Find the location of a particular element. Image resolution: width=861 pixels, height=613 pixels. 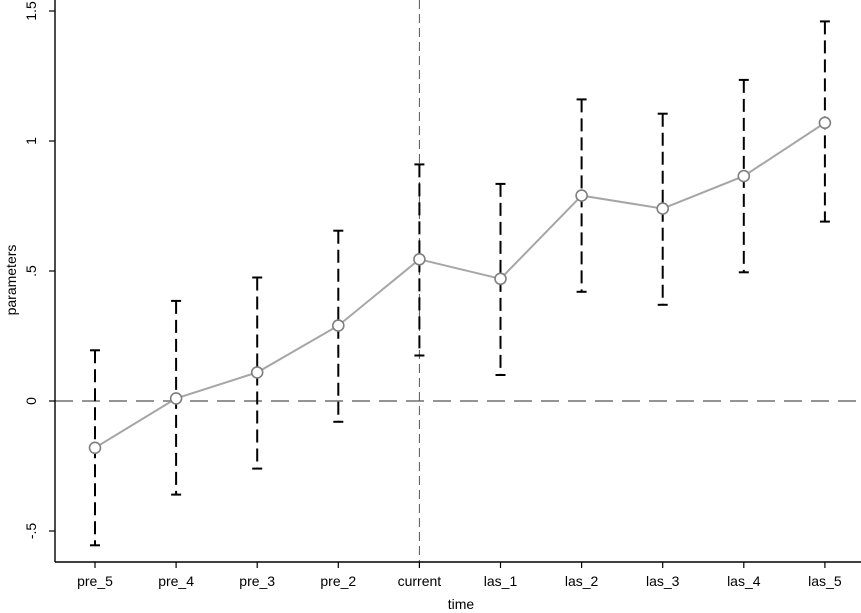

x-tick-label: las_5 is located at coordinates (825, 581).